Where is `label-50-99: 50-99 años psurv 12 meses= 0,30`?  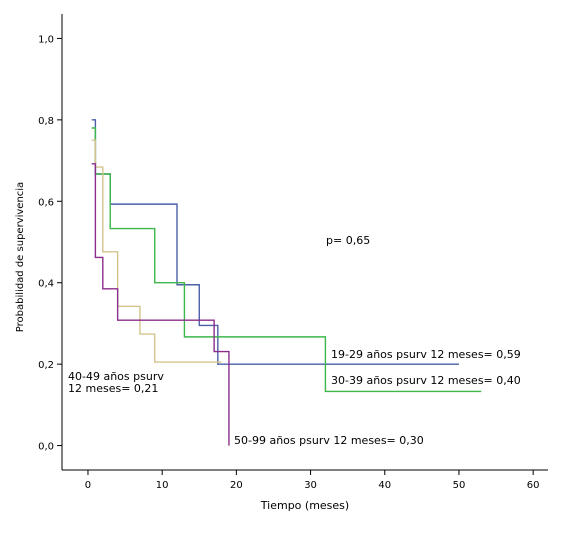 label-50-99: 50-99 años psurv 12 meses= 0,30 is located at coordinates (329, 440).